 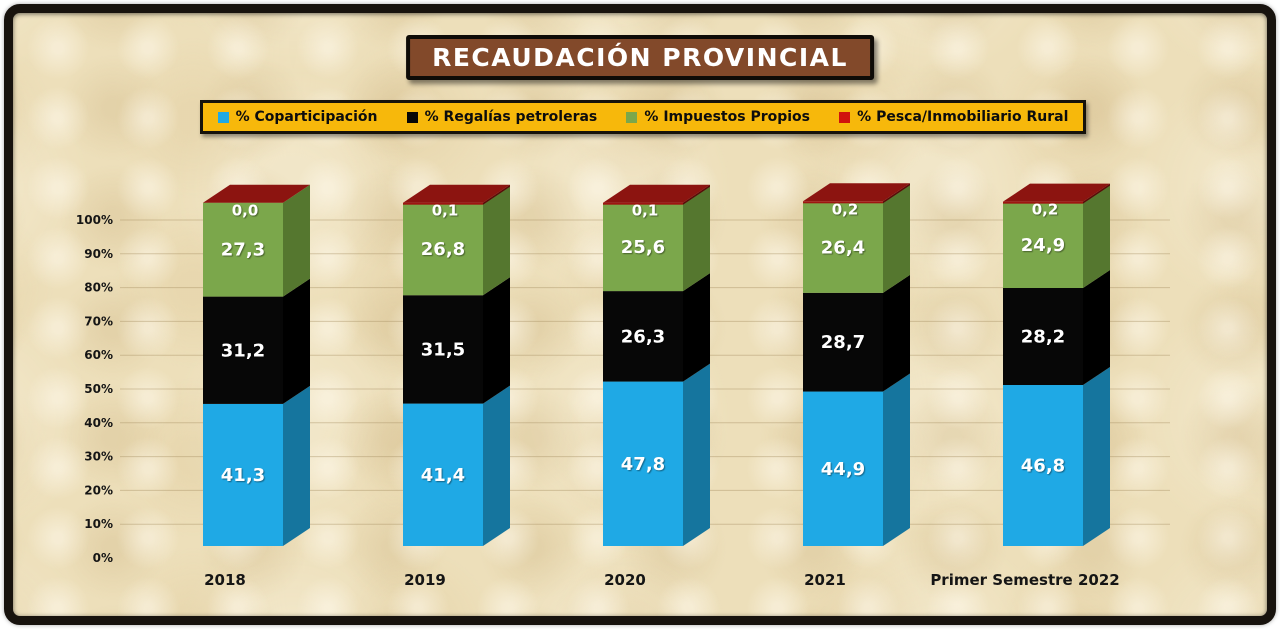 I want to click on value-label: 28,2, so click(x=1043, y=337).